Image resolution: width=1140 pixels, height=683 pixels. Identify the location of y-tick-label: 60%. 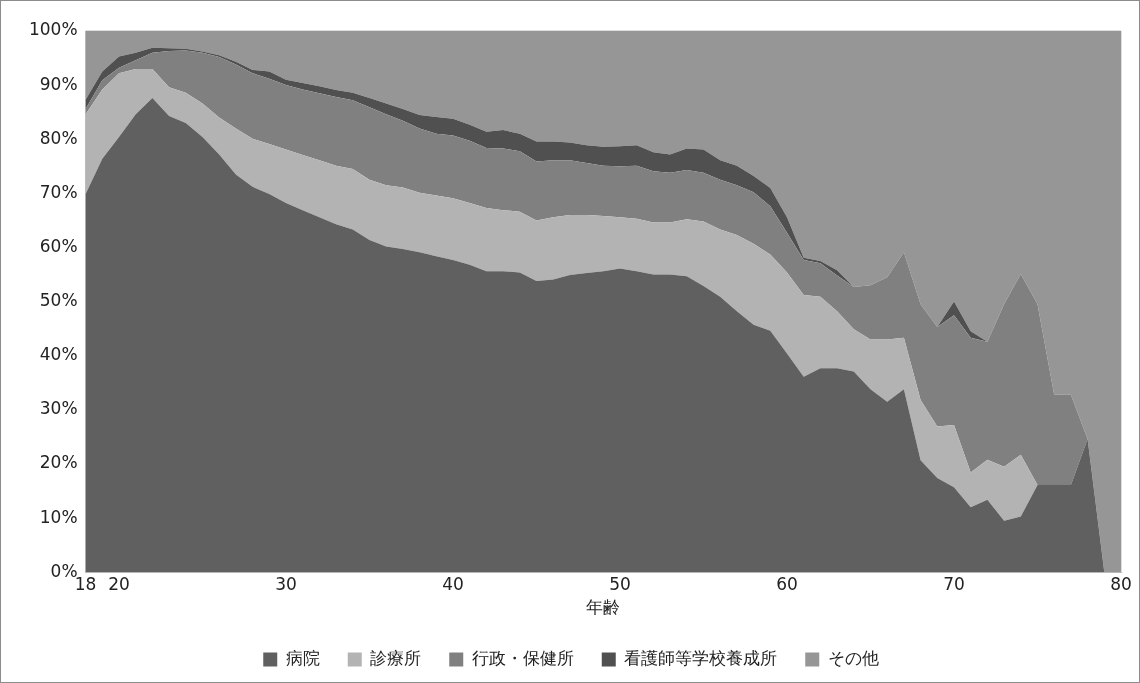
(58, 245).